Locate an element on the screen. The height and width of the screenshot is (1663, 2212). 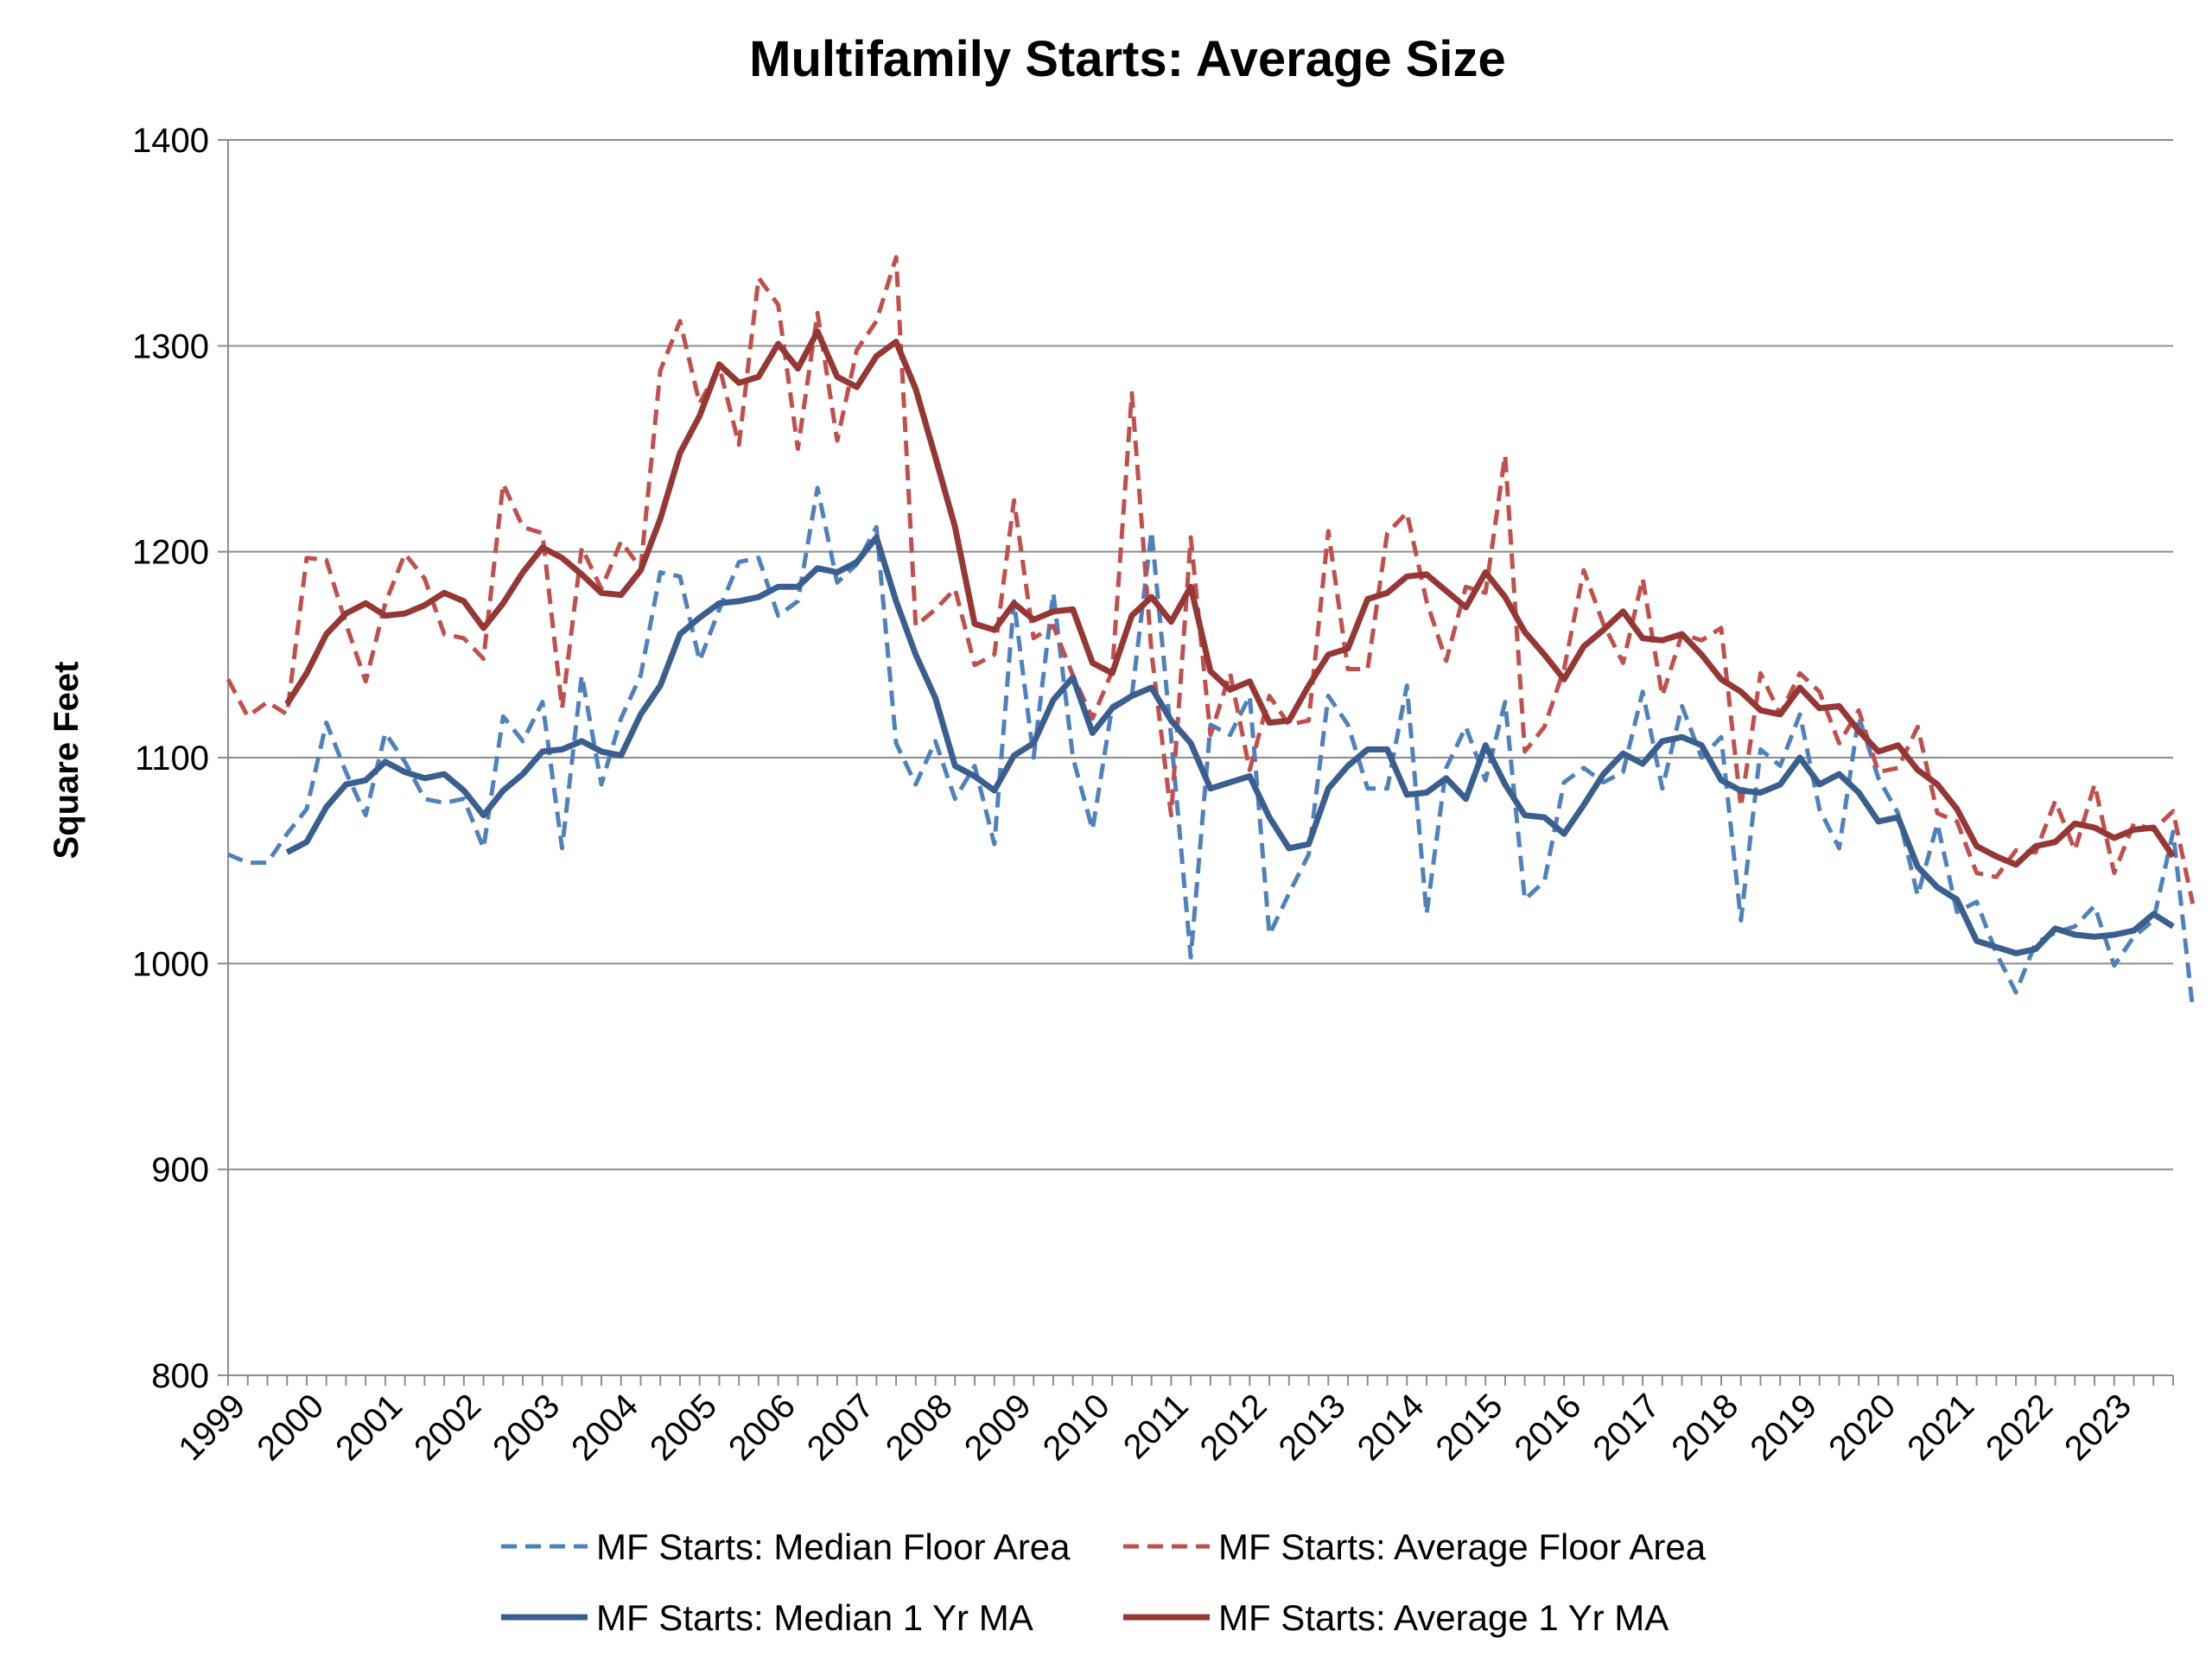
legend-item-3: MF Starts: Median 1 Yr MA is located at coordinates (767, 1618).